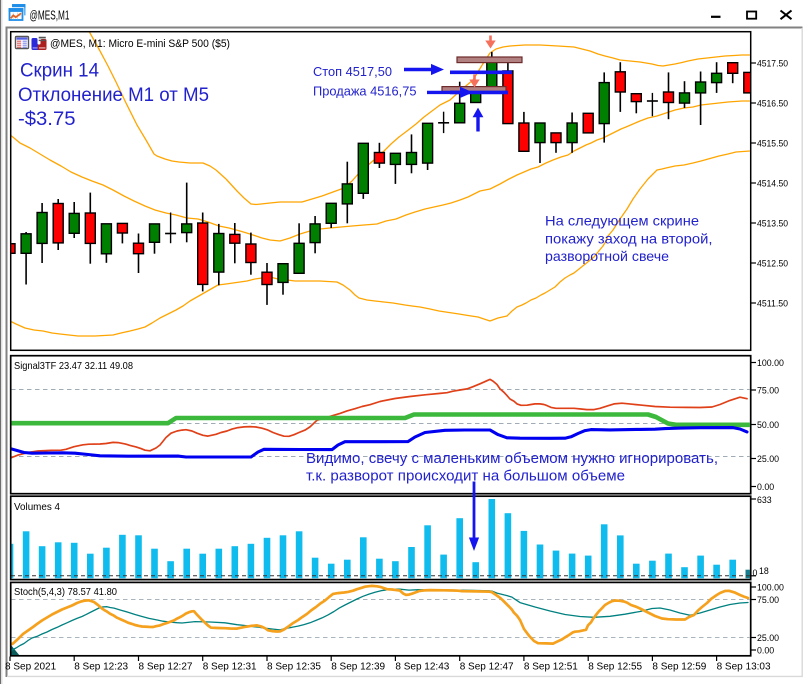  What do you see at coordinates (101, 667) in the screenshot?
I see `svg-text: 8 Sep 12:23` at bounding box center [101, 667].